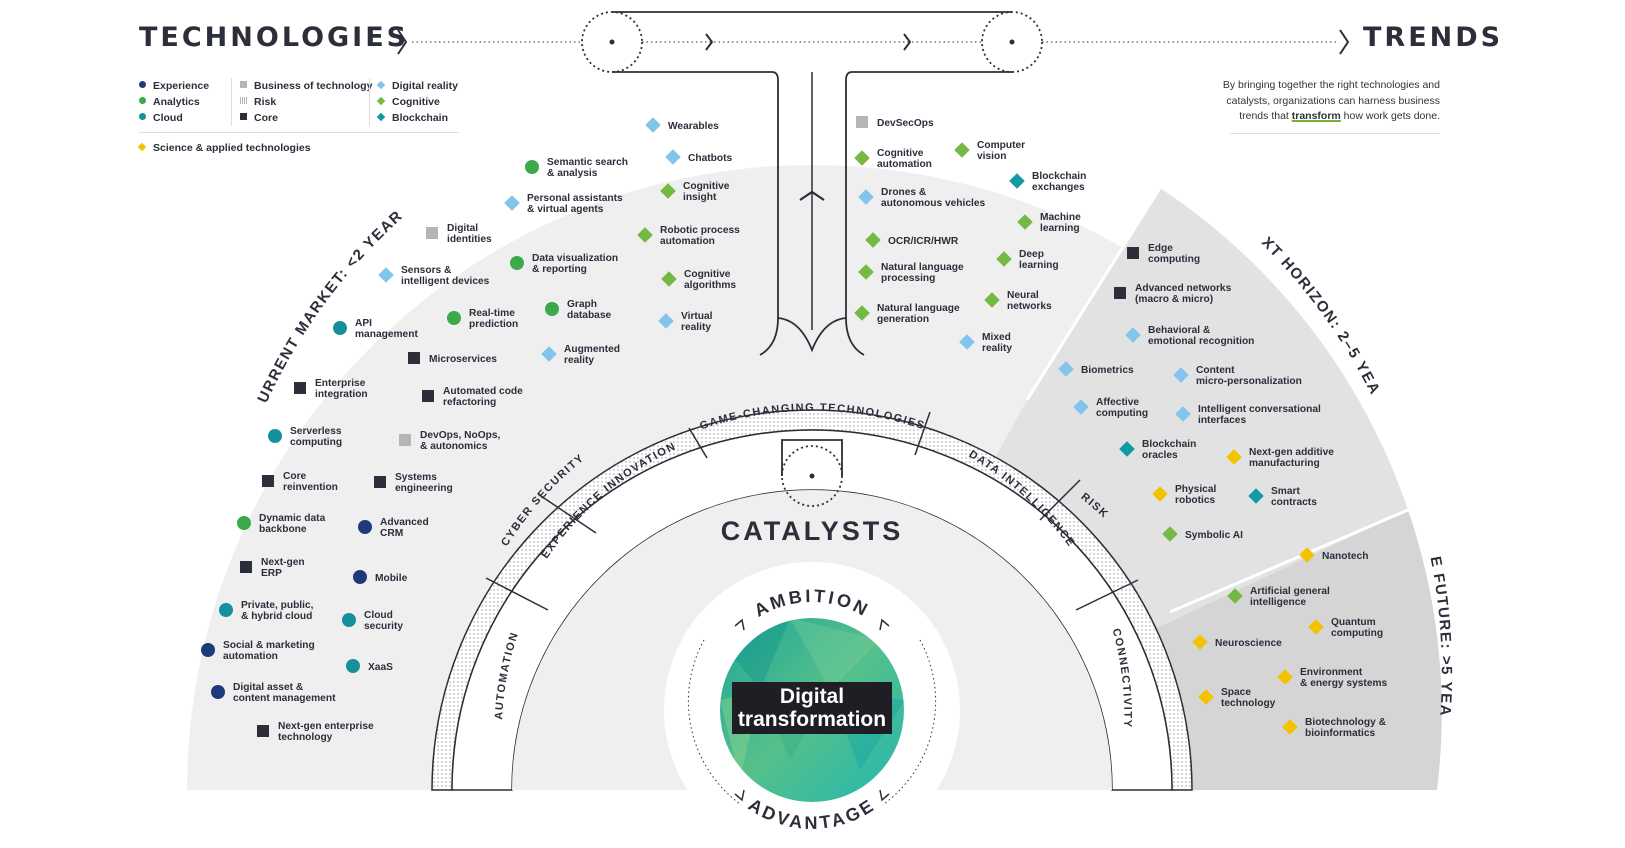  Describe the element at coordinates (1345, 556) in the screenshot. I see `tech-item-label: Nanotech` at that location.